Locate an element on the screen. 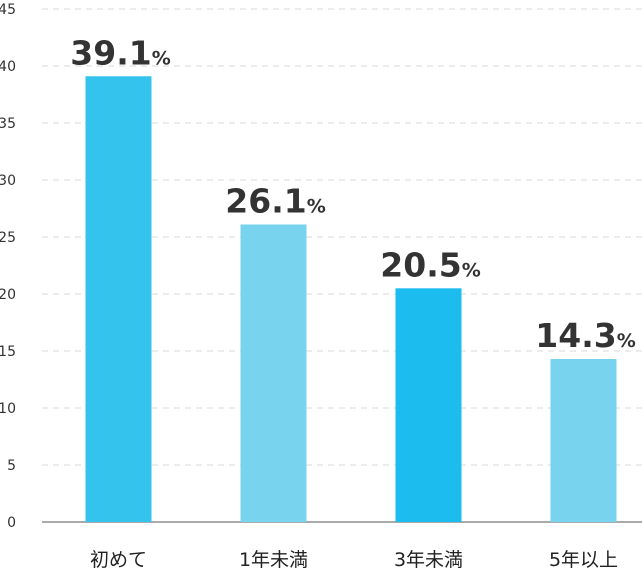  x-tick-label: 3年未満 is located at coordinates (428, 560).